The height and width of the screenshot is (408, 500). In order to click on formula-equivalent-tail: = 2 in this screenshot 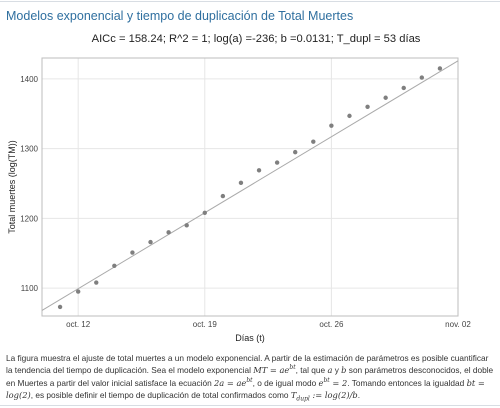, I will do `click(338, 382)`.